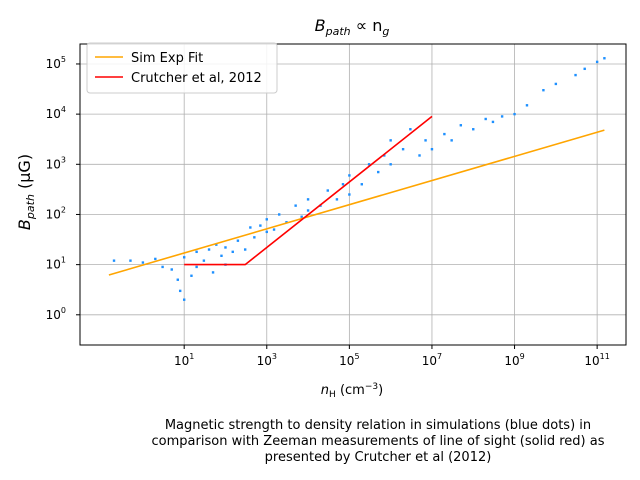  I want to click on legend-label-crutcher: Crutcher et al, 2012, so click(196, 78).